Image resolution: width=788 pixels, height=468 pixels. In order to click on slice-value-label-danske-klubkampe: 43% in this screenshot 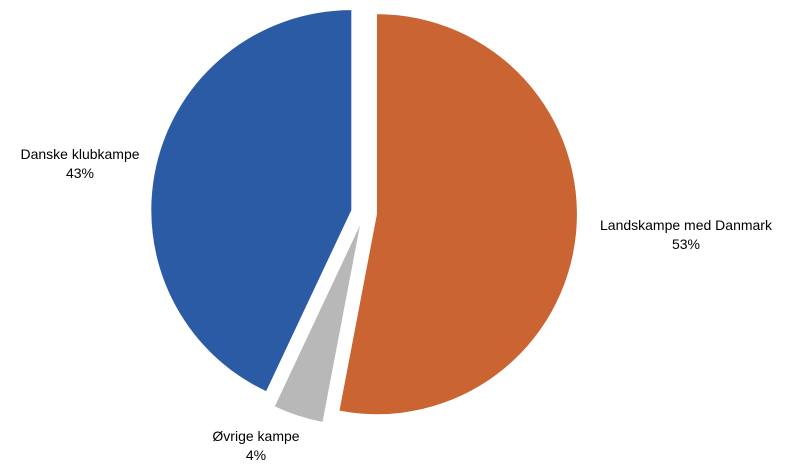, I will do `click(80, 173)`.